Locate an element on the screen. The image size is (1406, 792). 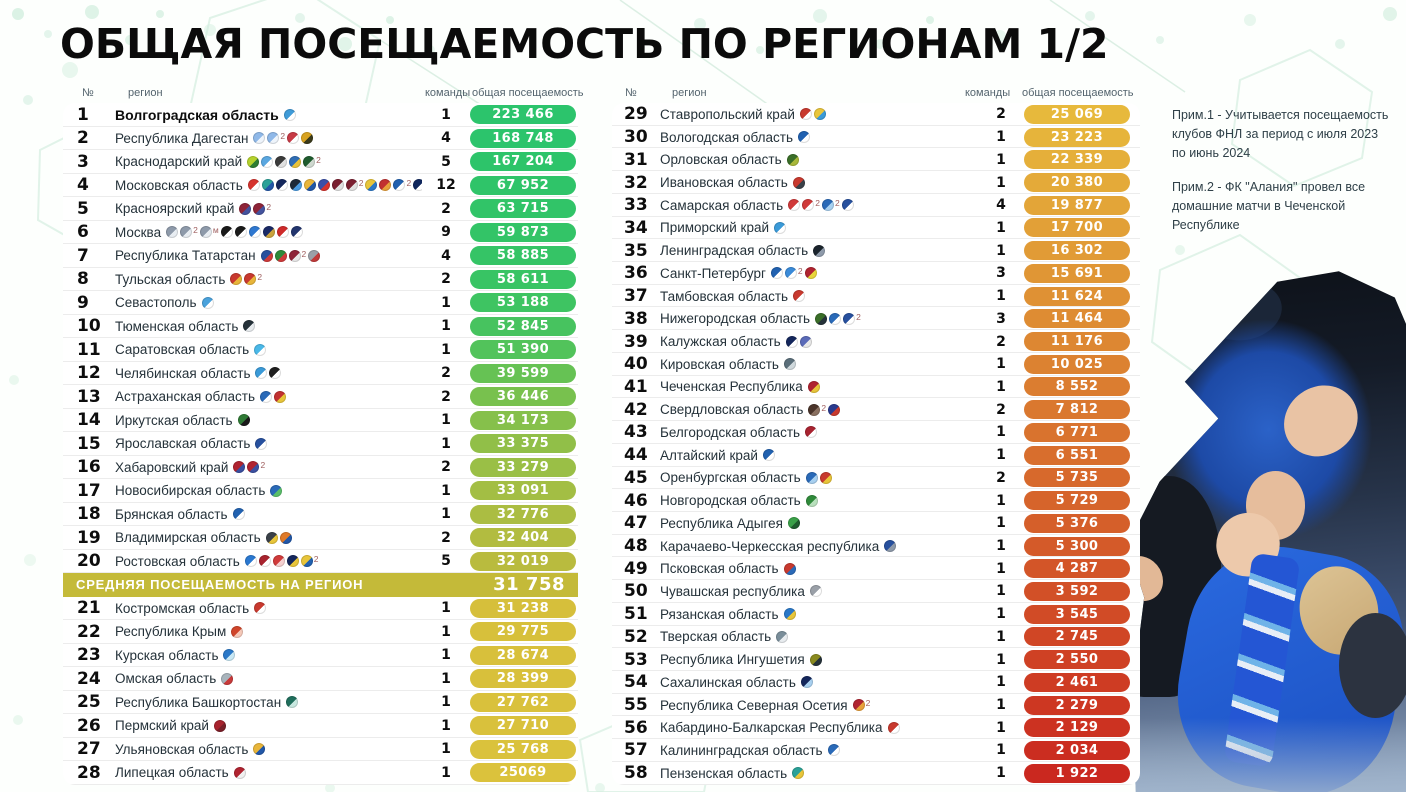
table-row: 11 Саратовская область 1 51 390 is located at coordinates (320, 350).